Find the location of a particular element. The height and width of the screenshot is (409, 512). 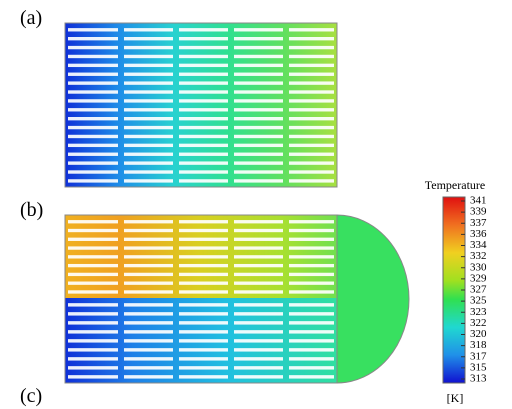

manifold-cap is located at coordinates (373, 299).